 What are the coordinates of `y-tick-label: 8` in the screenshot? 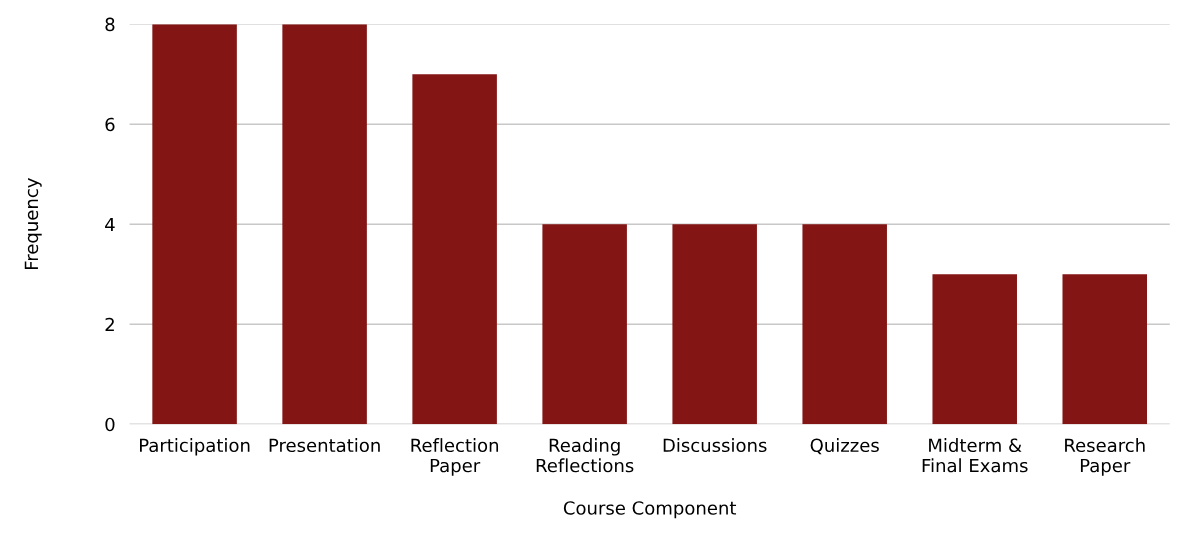 It's located at (110, 24).